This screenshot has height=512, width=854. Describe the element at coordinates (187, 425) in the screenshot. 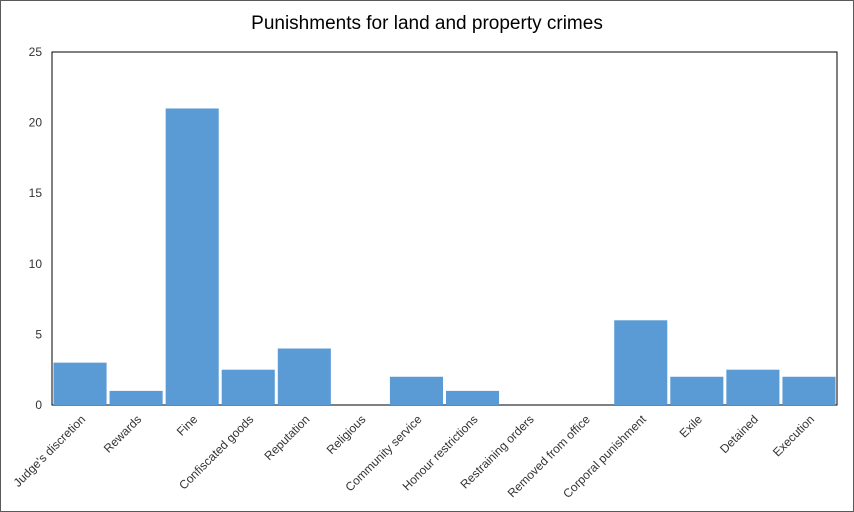

I see `x-tick-label: Fine` at that location.